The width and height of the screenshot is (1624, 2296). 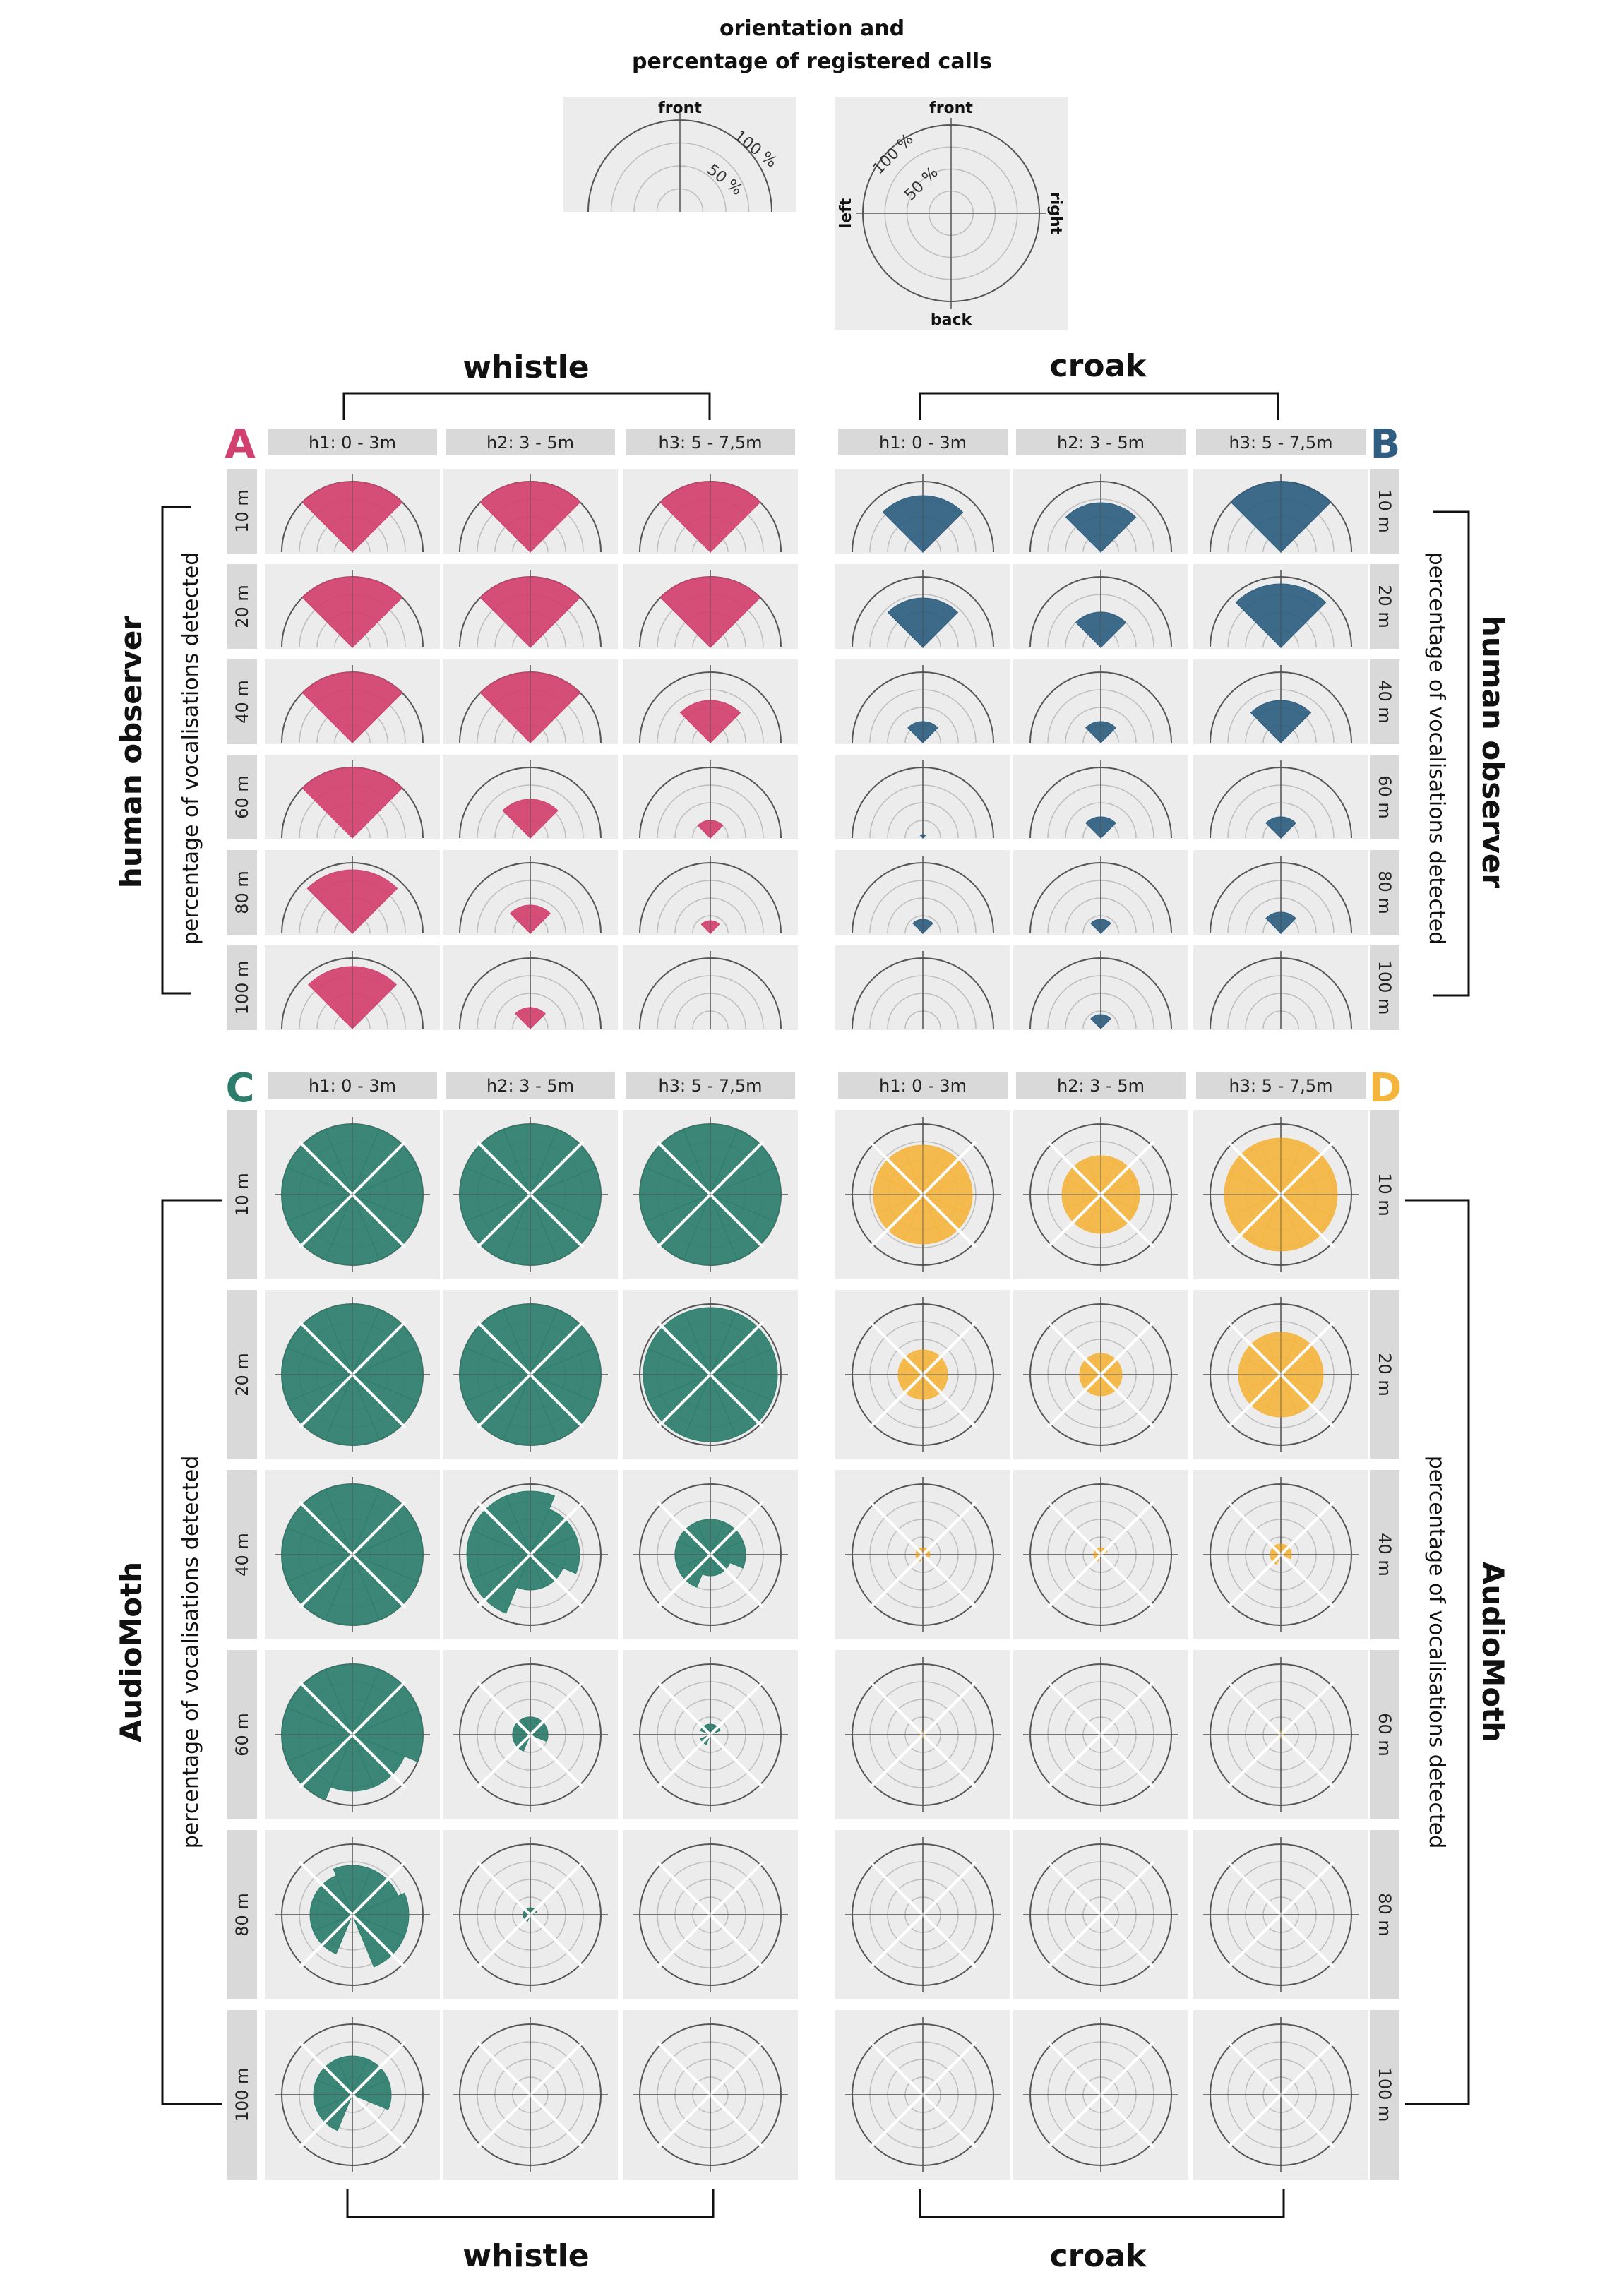 I want to click on height-header-label: h2: 3 - 5m, so click(x=530, y=1086).